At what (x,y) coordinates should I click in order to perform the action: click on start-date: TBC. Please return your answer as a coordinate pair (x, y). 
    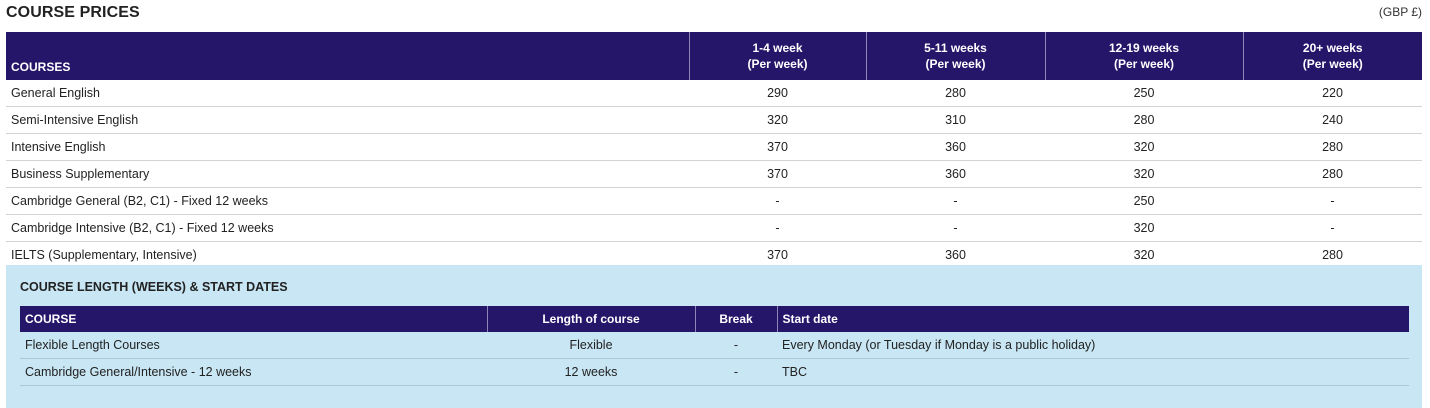
    Looking at the image, I should click on (1093, 372).